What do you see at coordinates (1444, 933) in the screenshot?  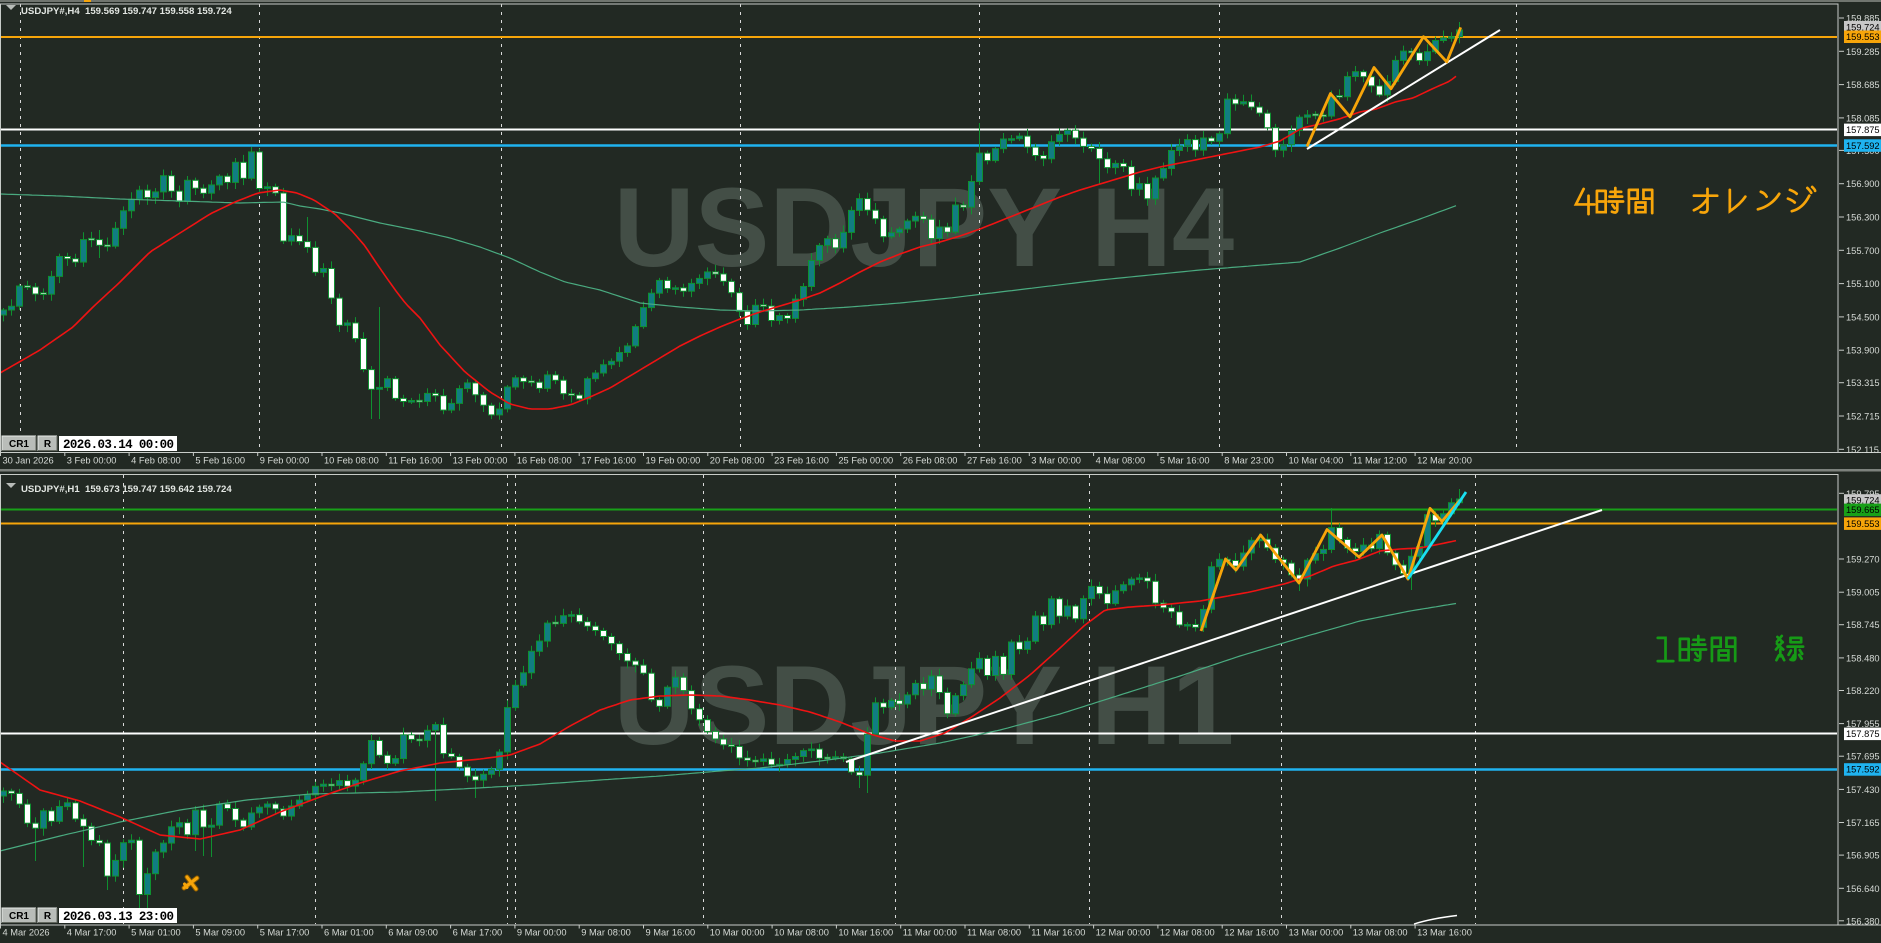 I see `svg-text: 13 Mar 16:00` at bounding box center [1444, 933].